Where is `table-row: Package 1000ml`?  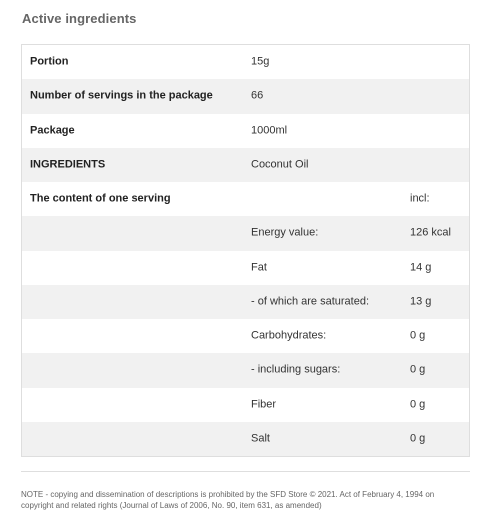 table-row: Package 1000ml is located at coordinates (245, 131).